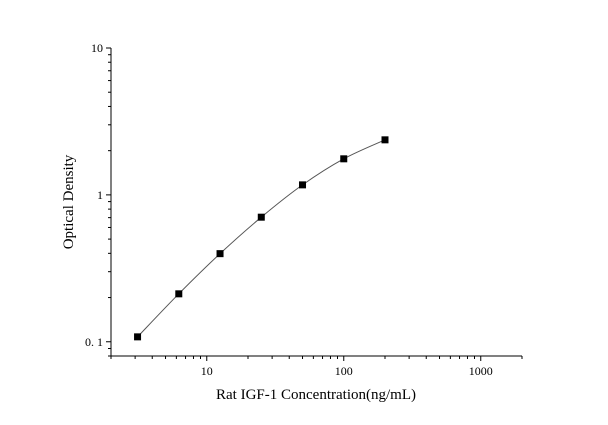  What do you see at coordinates (97, 48) in the screenshot?
I see `y-tick-label: 10` at bounding box center [97, 48].